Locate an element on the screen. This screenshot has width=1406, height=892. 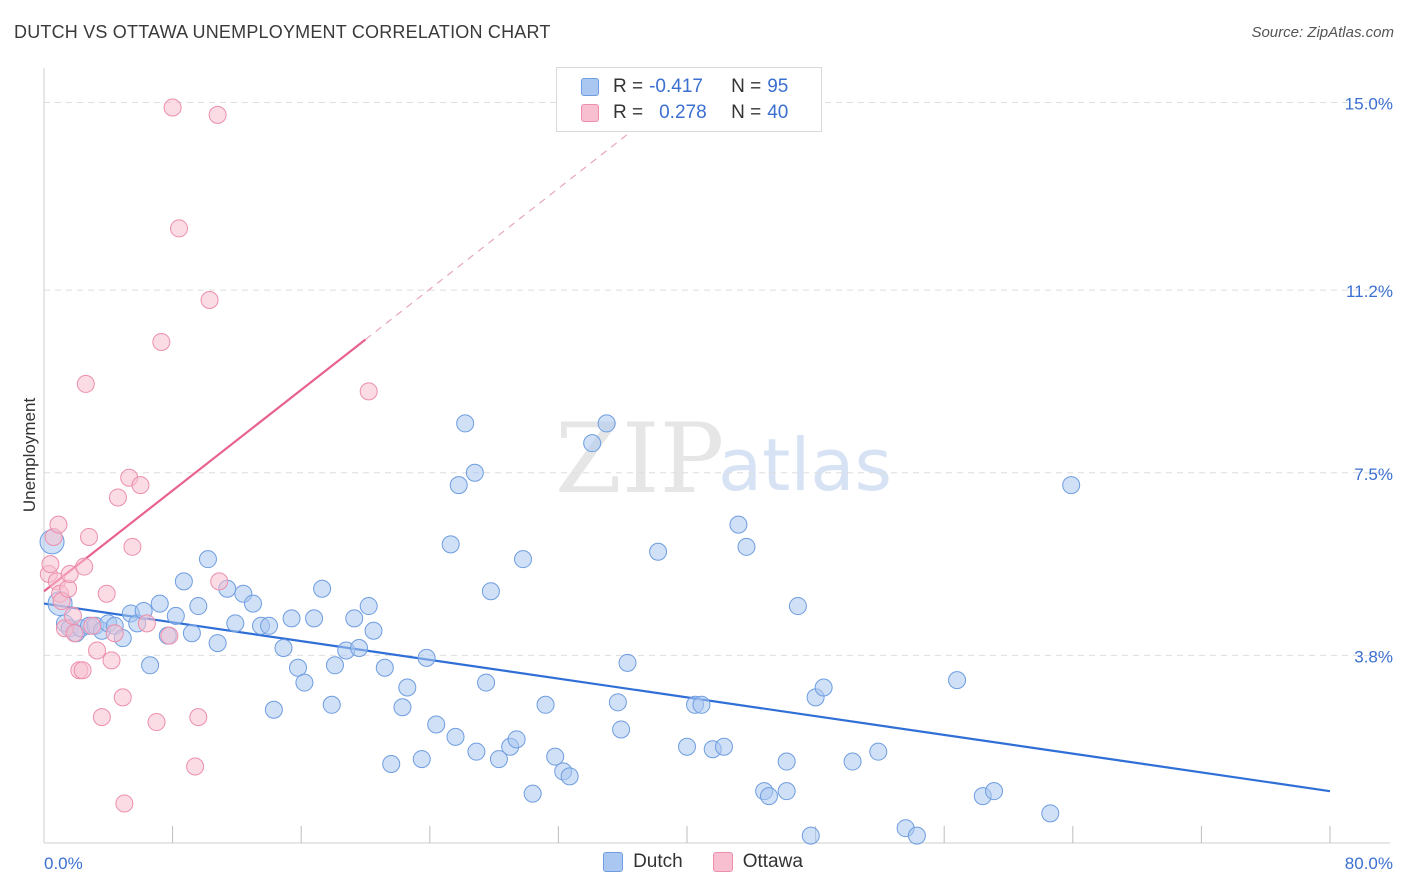
legend-item-dutch: Dutch is located at coordinates (643, 862).